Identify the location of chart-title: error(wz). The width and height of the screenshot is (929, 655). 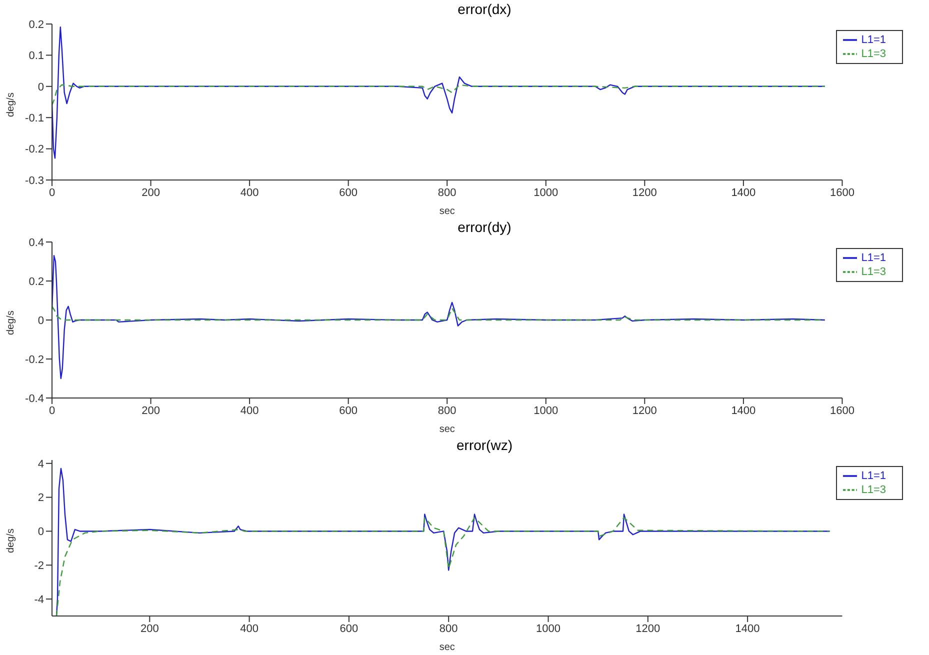
(485, 445).